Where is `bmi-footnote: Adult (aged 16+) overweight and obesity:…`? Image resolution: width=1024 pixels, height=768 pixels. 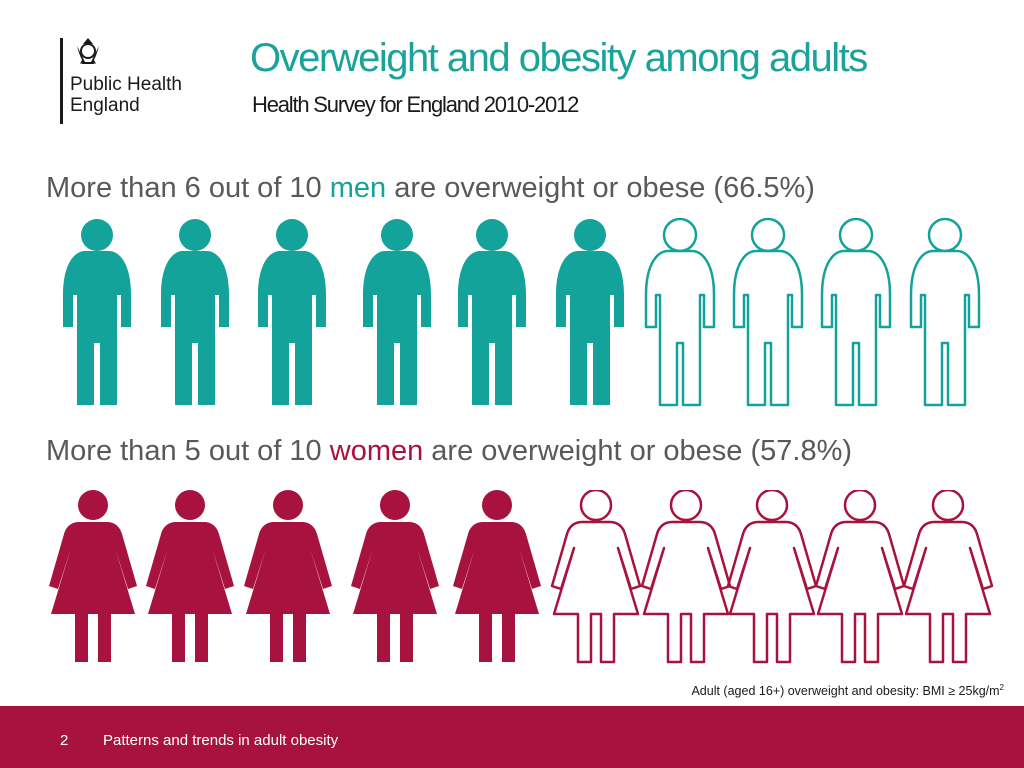 bmi-footnote: Adult (aged 16+) overweight and obesity:… is located at coordinates (847, 690).